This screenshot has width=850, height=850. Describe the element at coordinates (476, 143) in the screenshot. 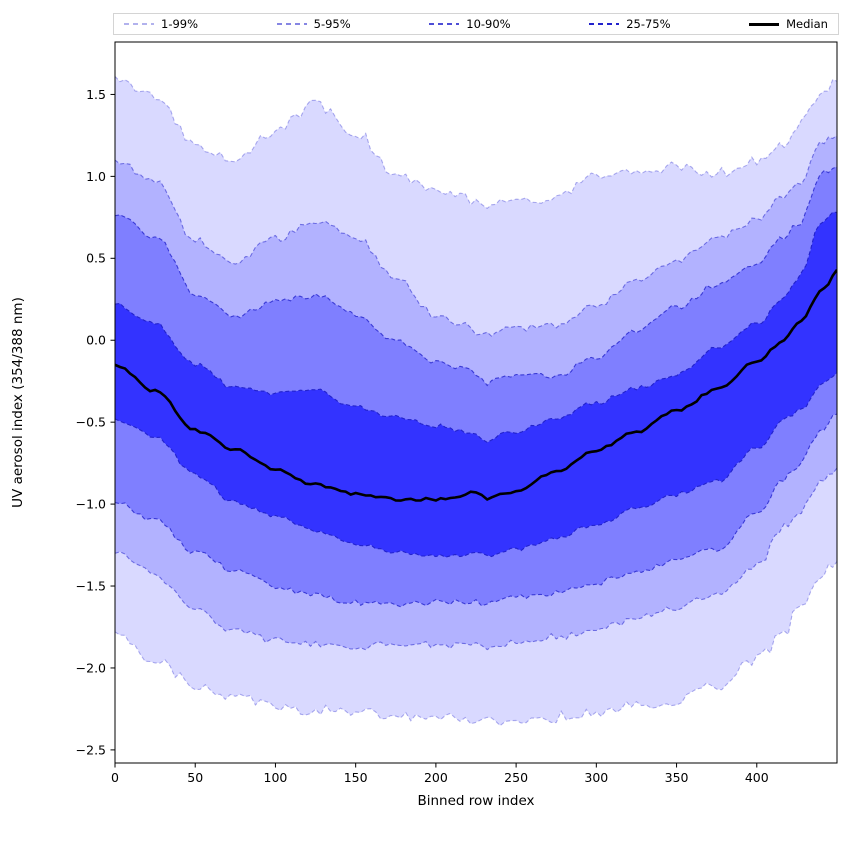

I see `percentile-line-p99` at that location.